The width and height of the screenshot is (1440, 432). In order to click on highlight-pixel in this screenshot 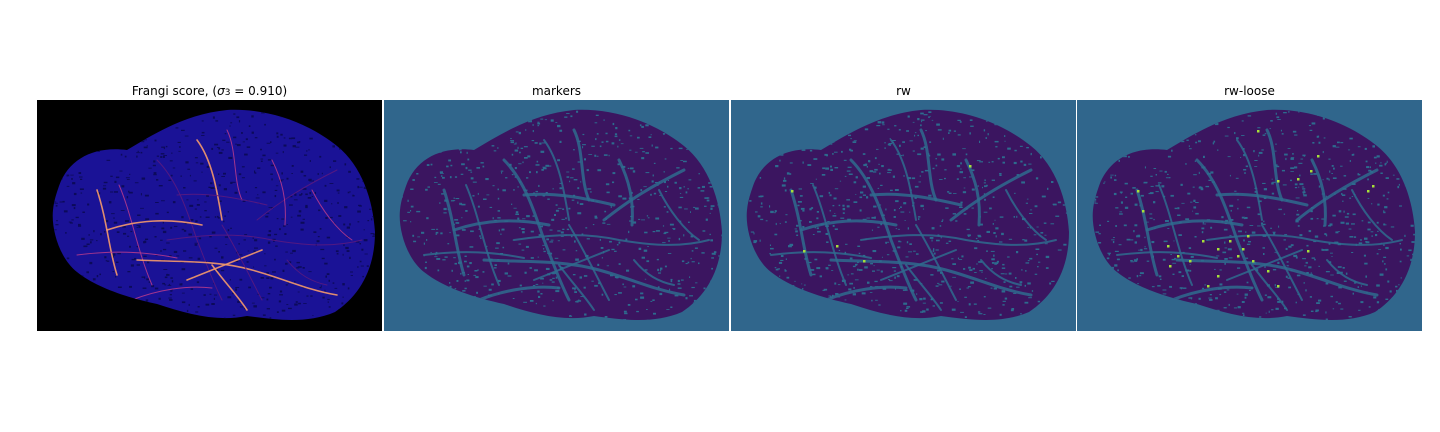, I will do `click(1278, 181)`.